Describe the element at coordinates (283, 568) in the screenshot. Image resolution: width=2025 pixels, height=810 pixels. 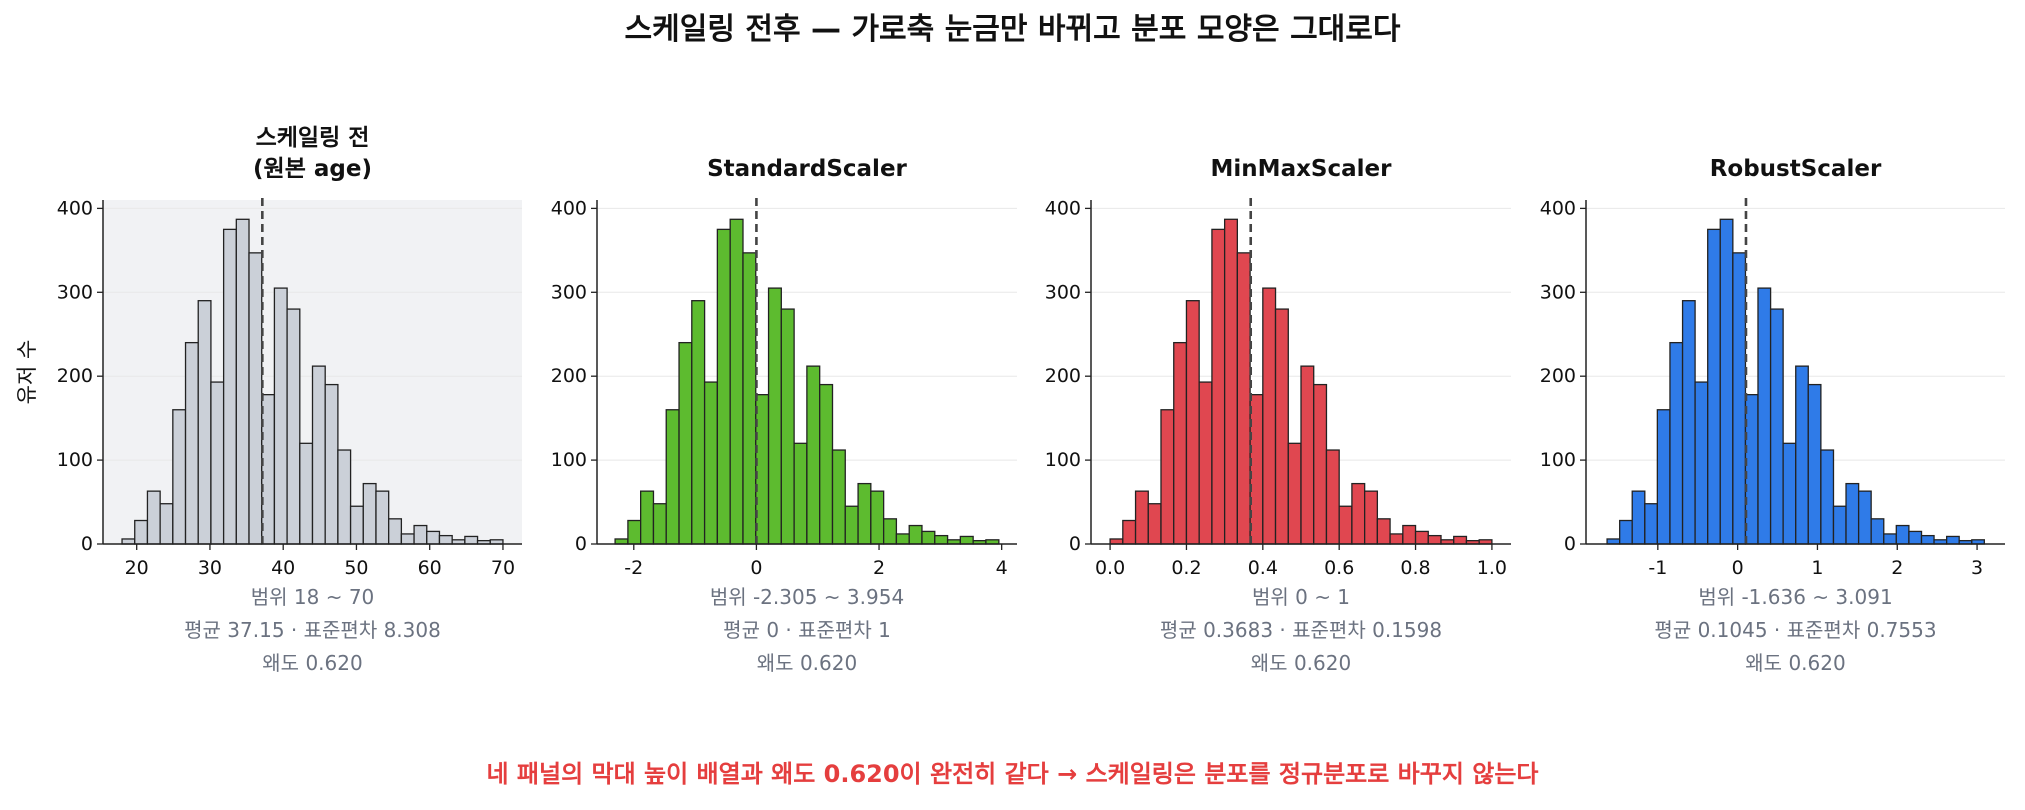
I see `x-tick-label: 40` at that location.